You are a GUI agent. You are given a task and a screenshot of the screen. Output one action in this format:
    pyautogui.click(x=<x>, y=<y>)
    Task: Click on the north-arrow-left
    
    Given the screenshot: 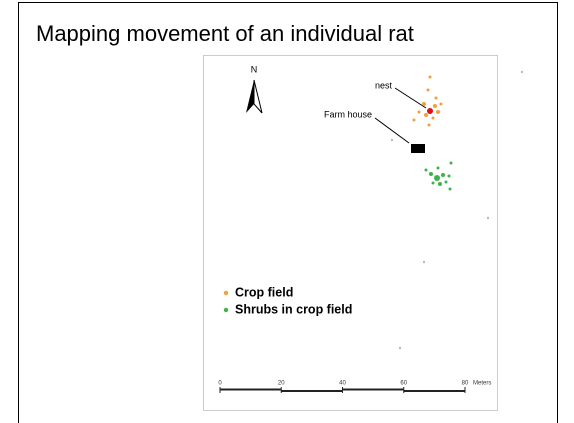 What is the action you would take?
    pyautogui.click(x=250, y=96)
    